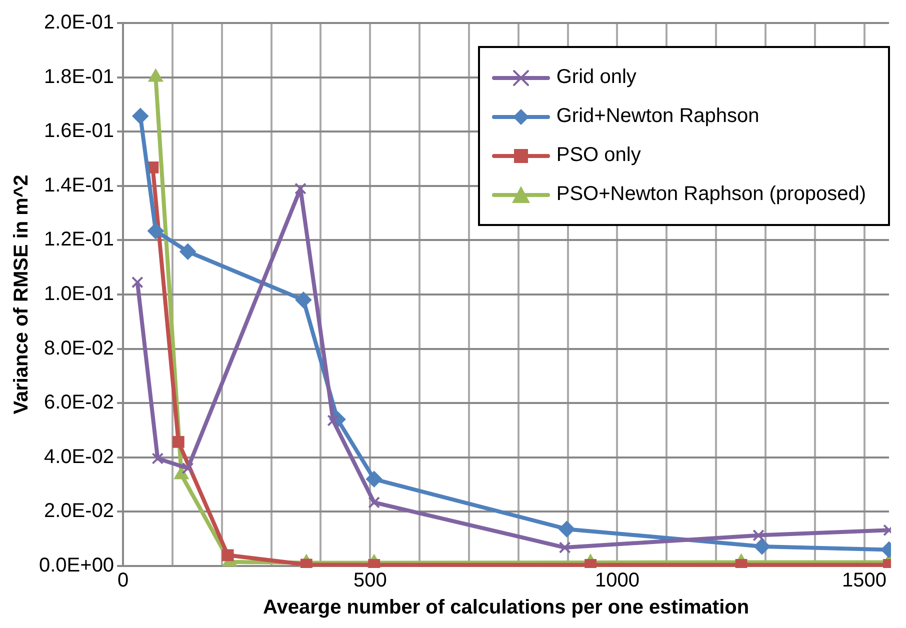  I want to click on y-tick-label: 1.0E-01, so click(79, 294).